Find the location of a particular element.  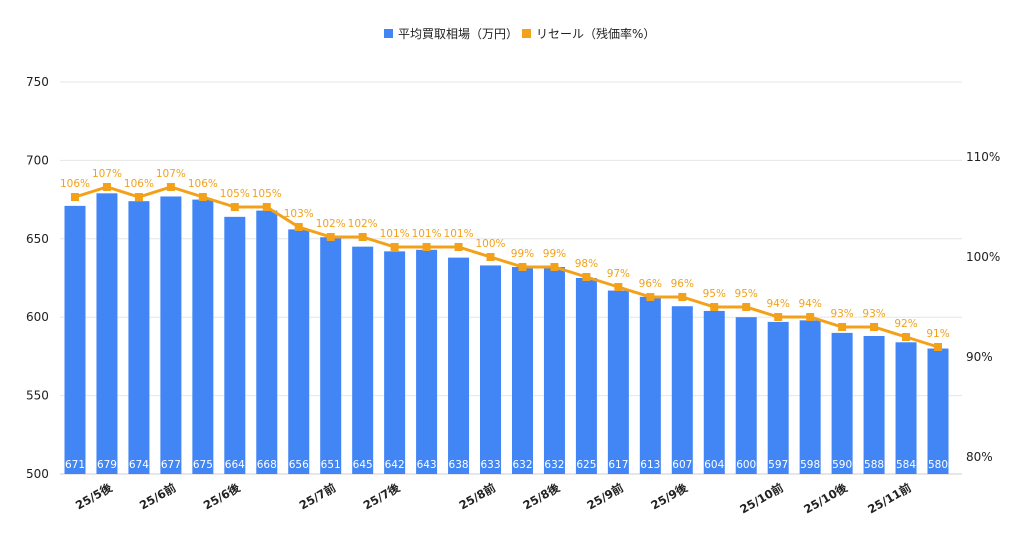

x-axis-tick-label: 25/10後 is located at coordinates (825, 498).